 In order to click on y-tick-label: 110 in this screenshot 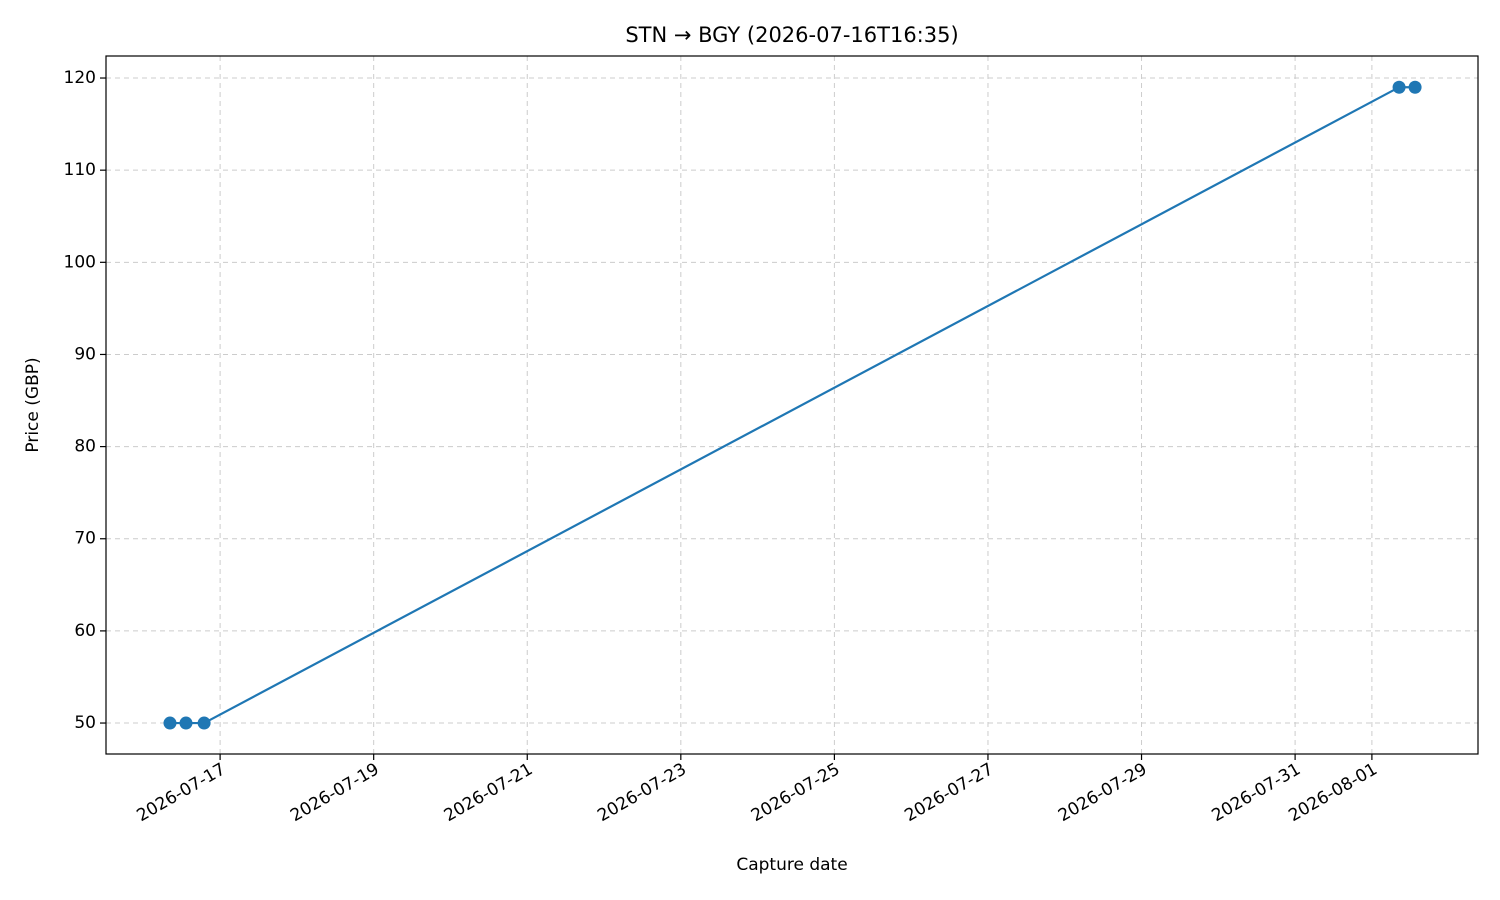, I will do `click(80, 170)`.